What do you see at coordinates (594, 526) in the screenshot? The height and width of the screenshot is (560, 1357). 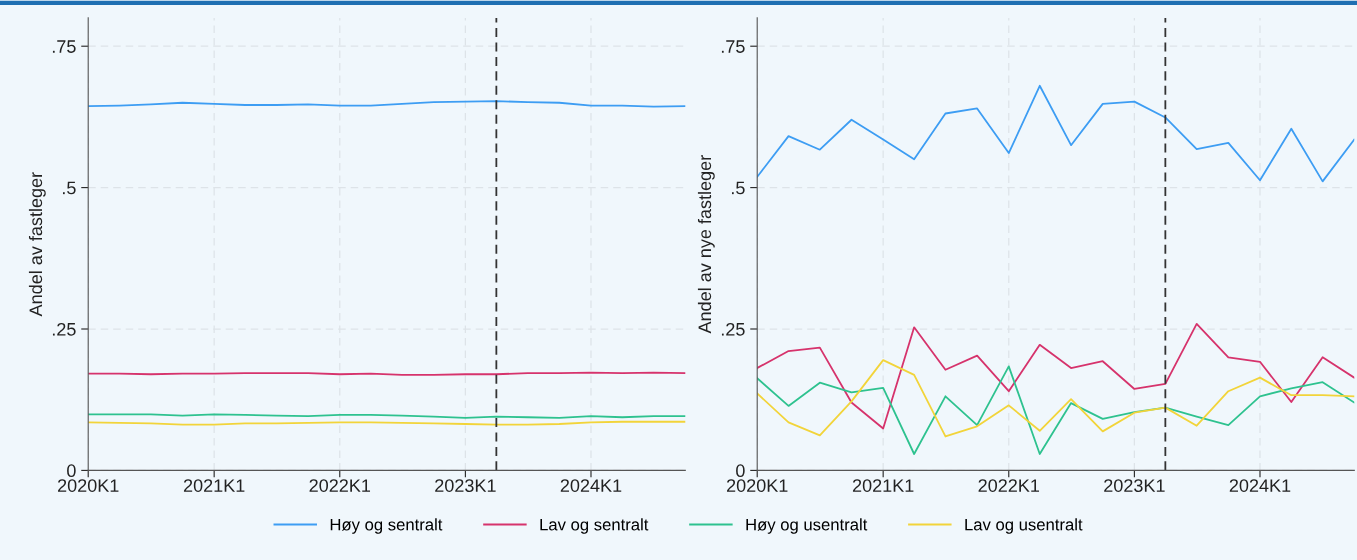 I see `legend-label: Lav og sentralt` at bounding box center [594, 526].